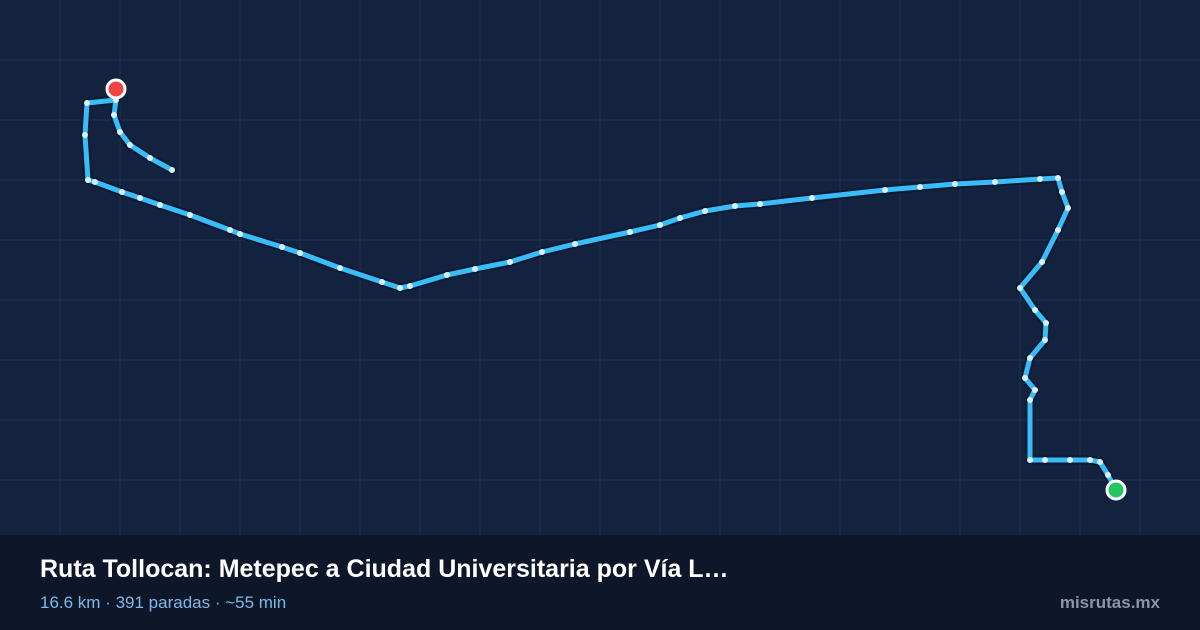  I want to click on route-stats: 16.6 km · 391 paradas · ~55 min, so click(163, 602).